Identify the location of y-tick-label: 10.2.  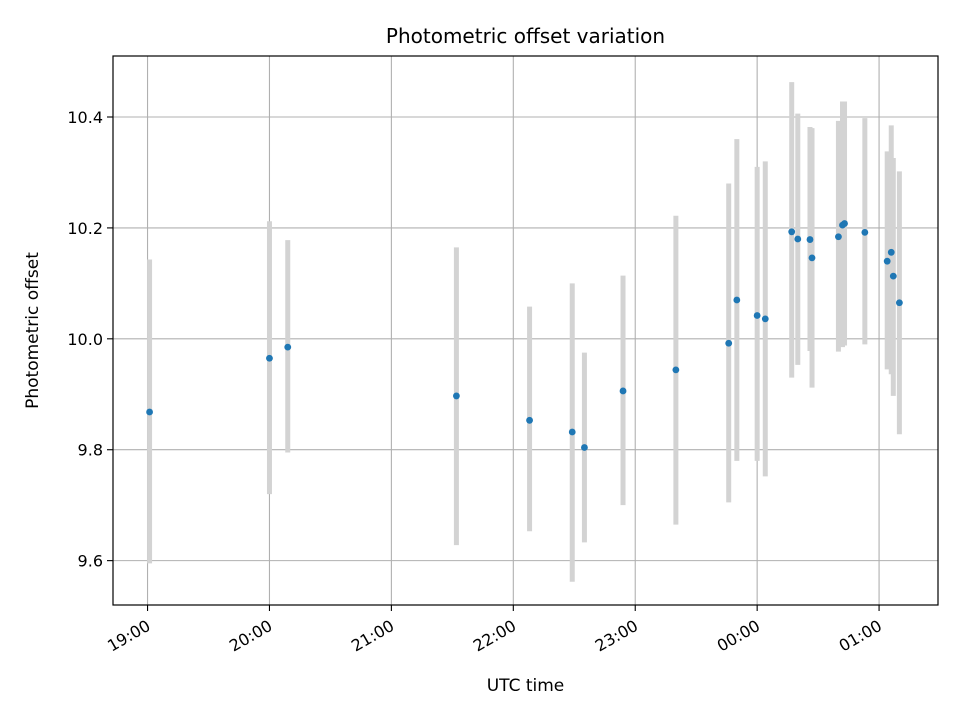
(85, 228).